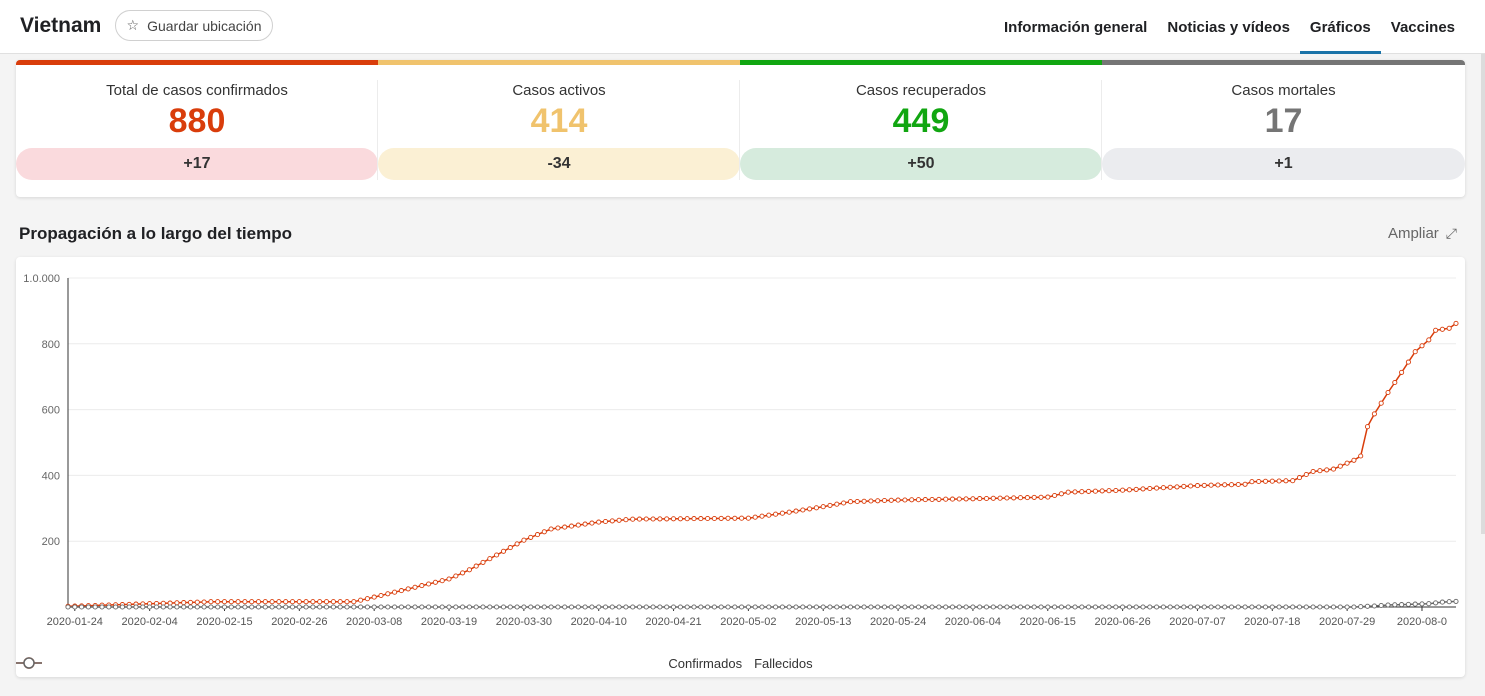 The width and height of the screenshot is (1485, 696). Describe the element at coordinates (1483, 294) in the screenshot. I see `scrollbar` at that location.